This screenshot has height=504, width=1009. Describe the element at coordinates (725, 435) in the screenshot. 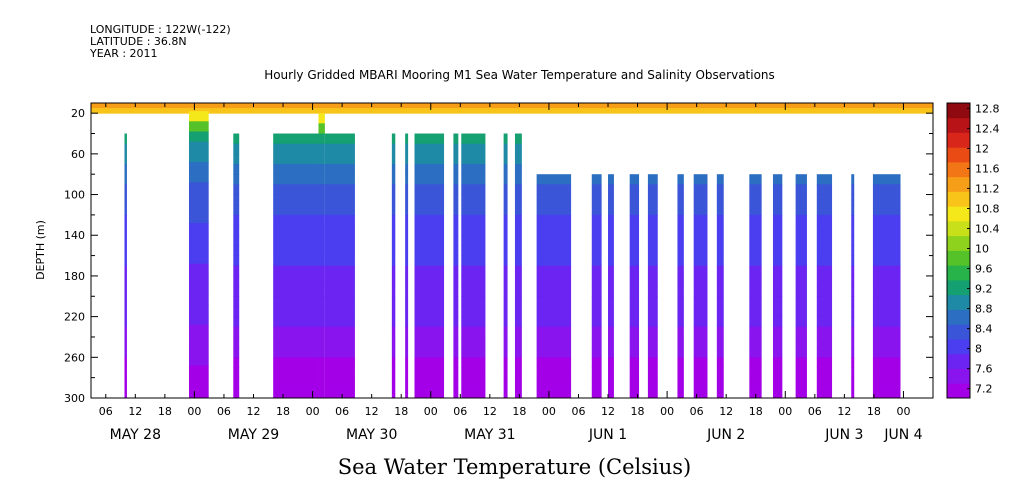

I see `x-day-label: JUN 2` at that location.